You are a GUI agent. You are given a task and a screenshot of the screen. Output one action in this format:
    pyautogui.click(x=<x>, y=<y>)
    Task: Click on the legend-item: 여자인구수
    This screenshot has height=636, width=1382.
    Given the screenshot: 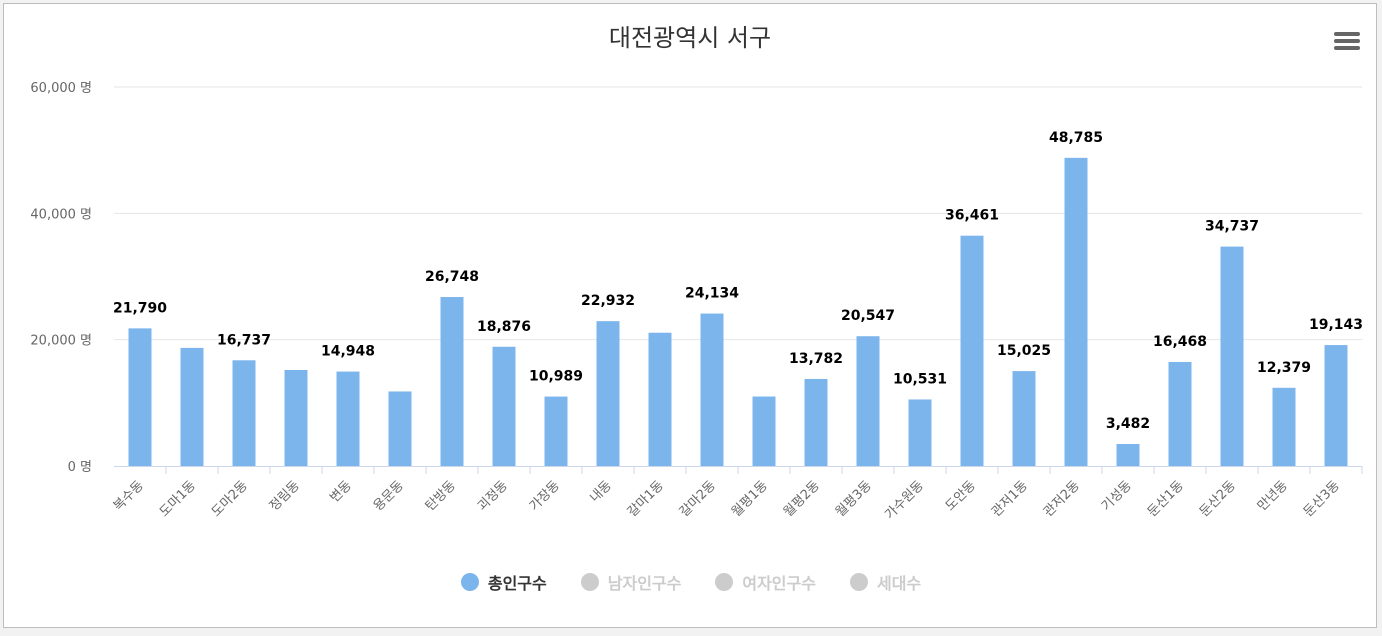 What is the action you would take?
    pyautogui.click(x=765, y=582)
    